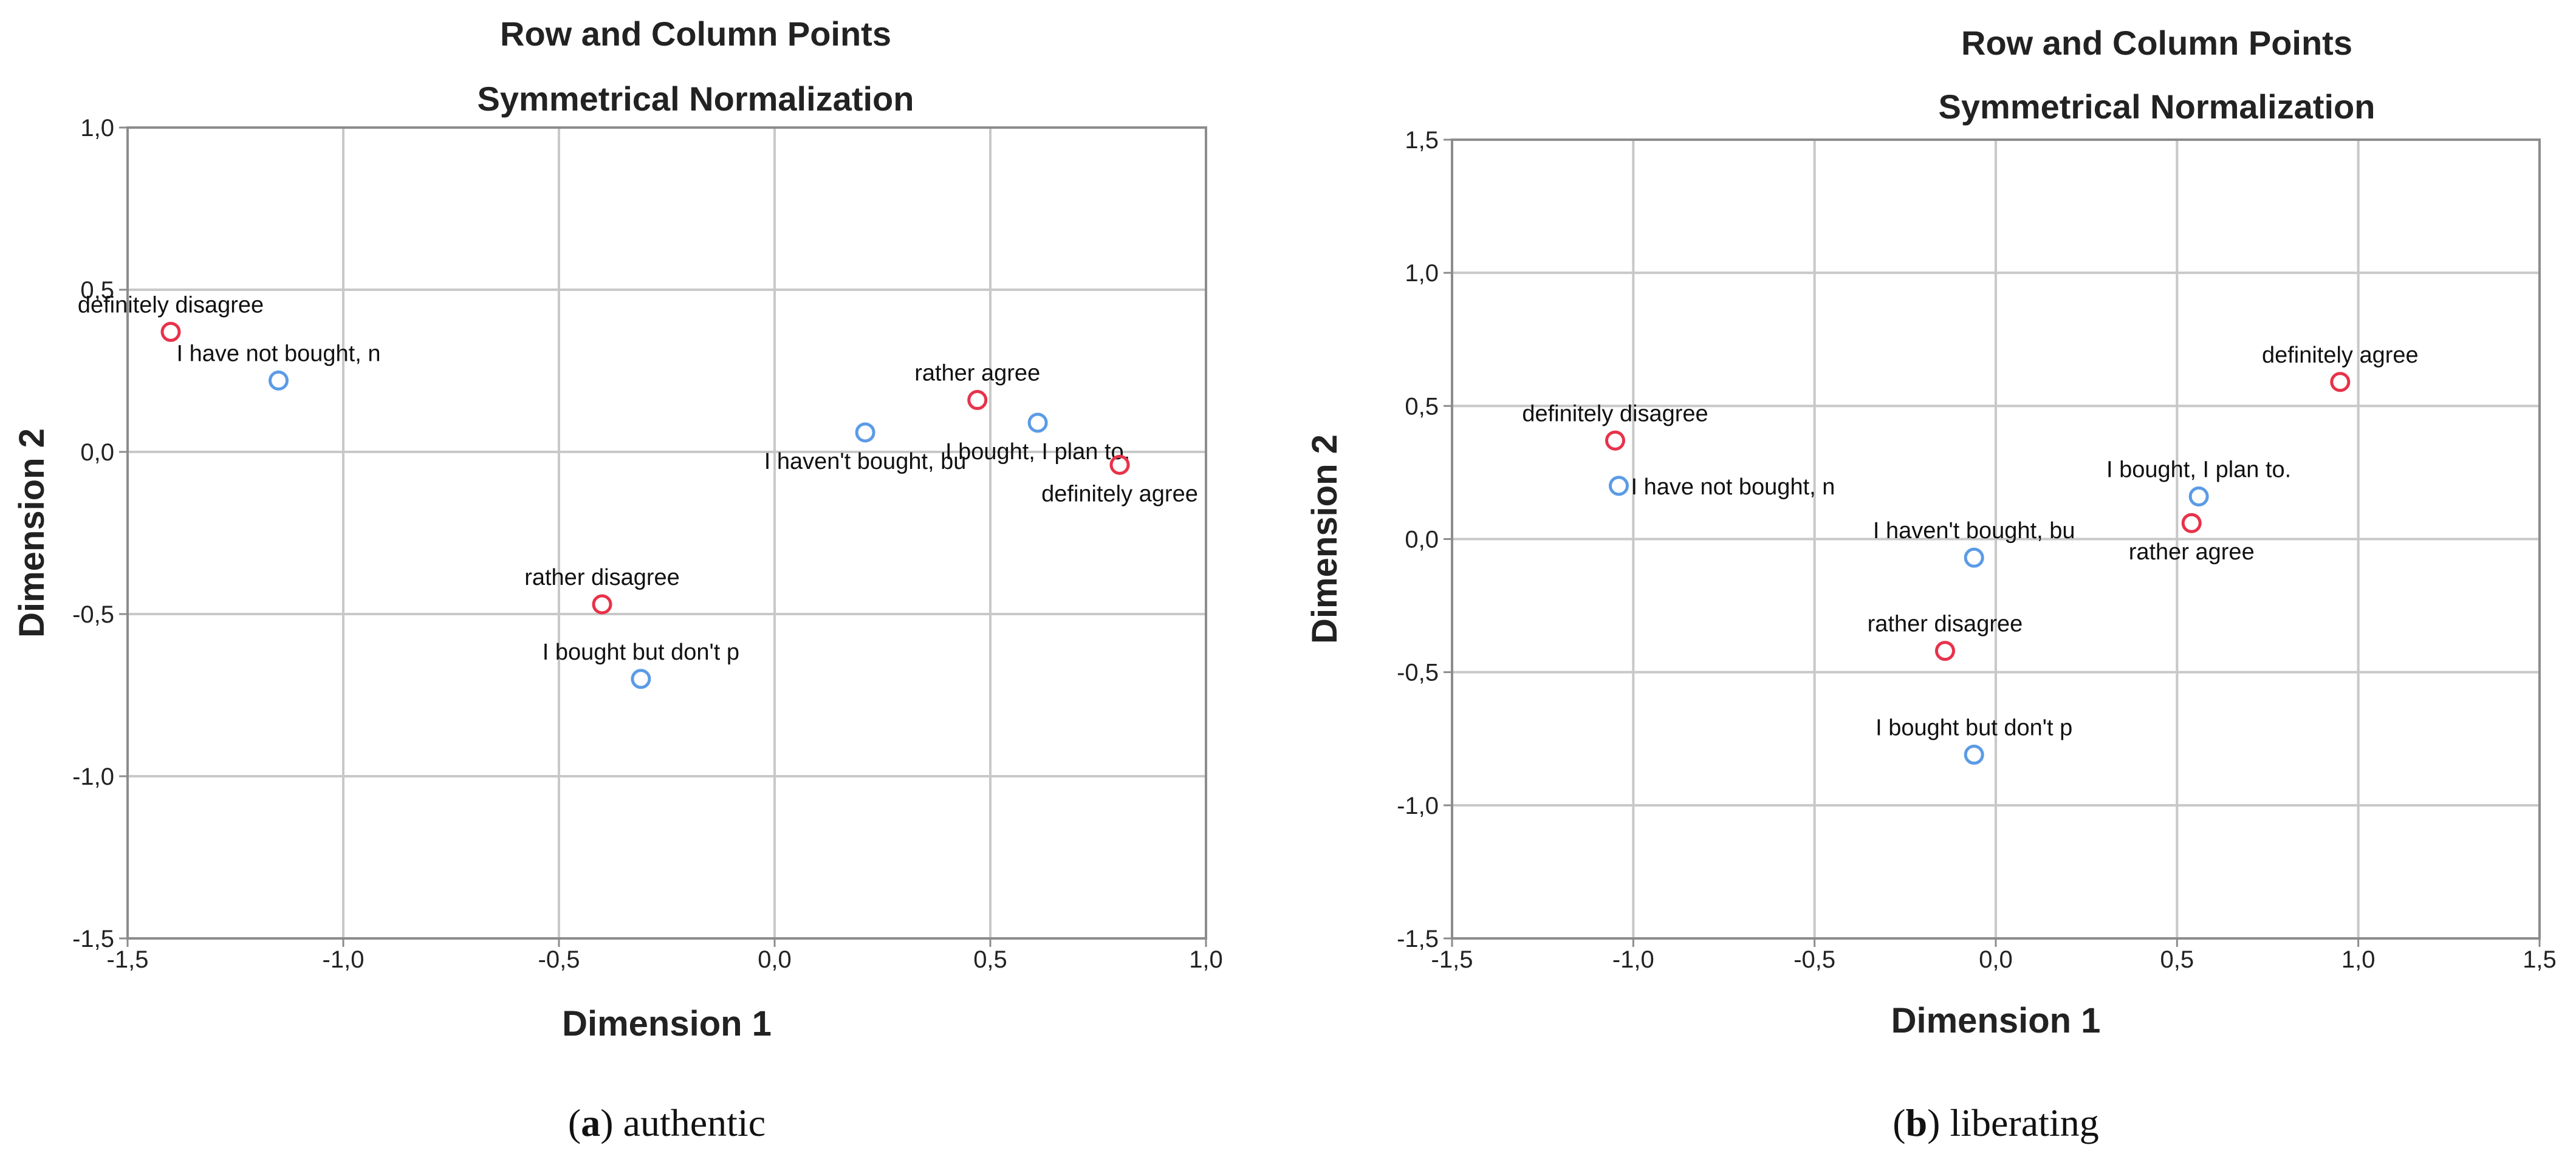 The height and width of the screenshot is (1168, 2576). I want to click on caption-text: authentic, so click(694, 1122).